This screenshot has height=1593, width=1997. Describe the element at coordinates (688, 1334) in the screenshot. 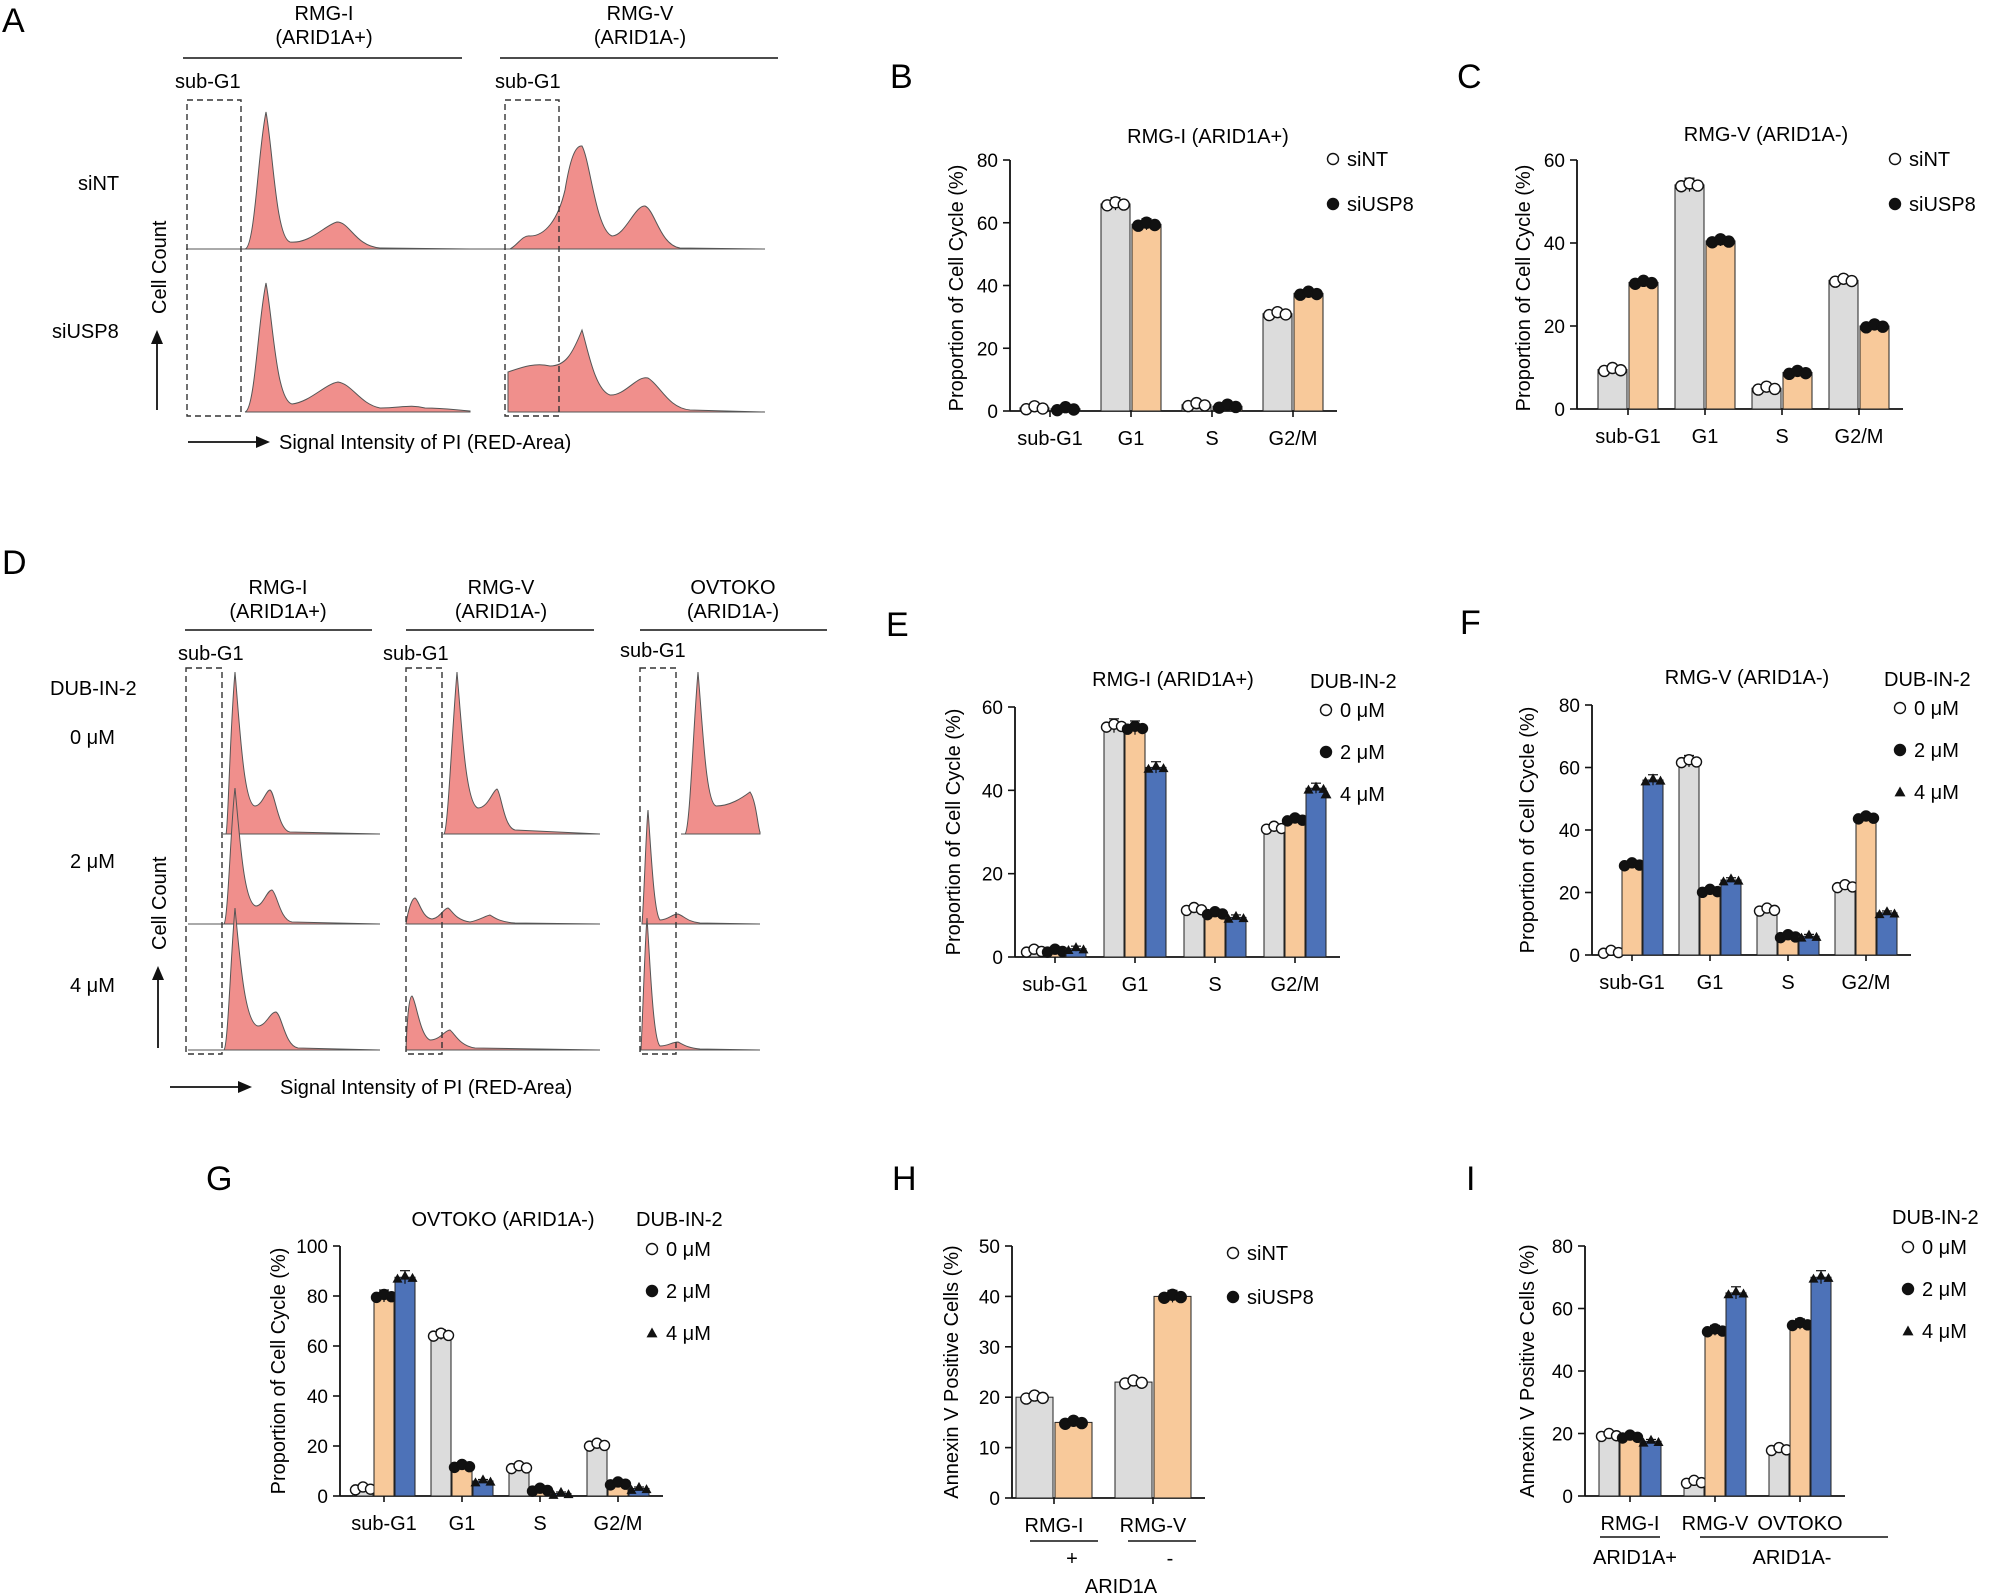

I see `chart-g-legend-label: 4 μM` at that location.